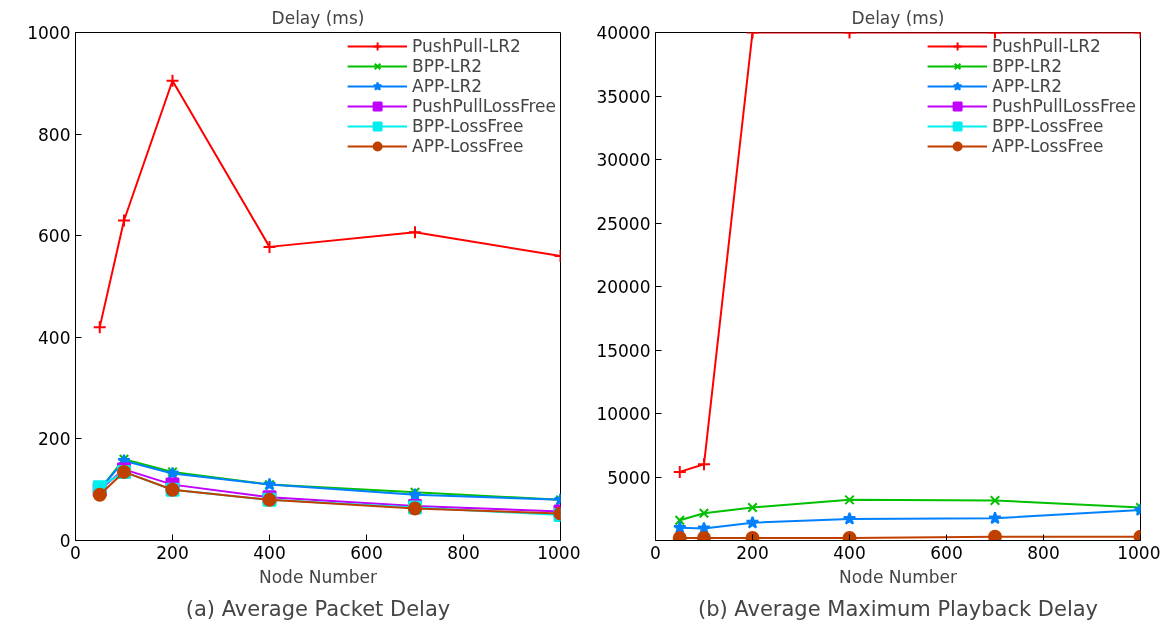  I want to click on y-tick-label: 15000, so click(623, 350).